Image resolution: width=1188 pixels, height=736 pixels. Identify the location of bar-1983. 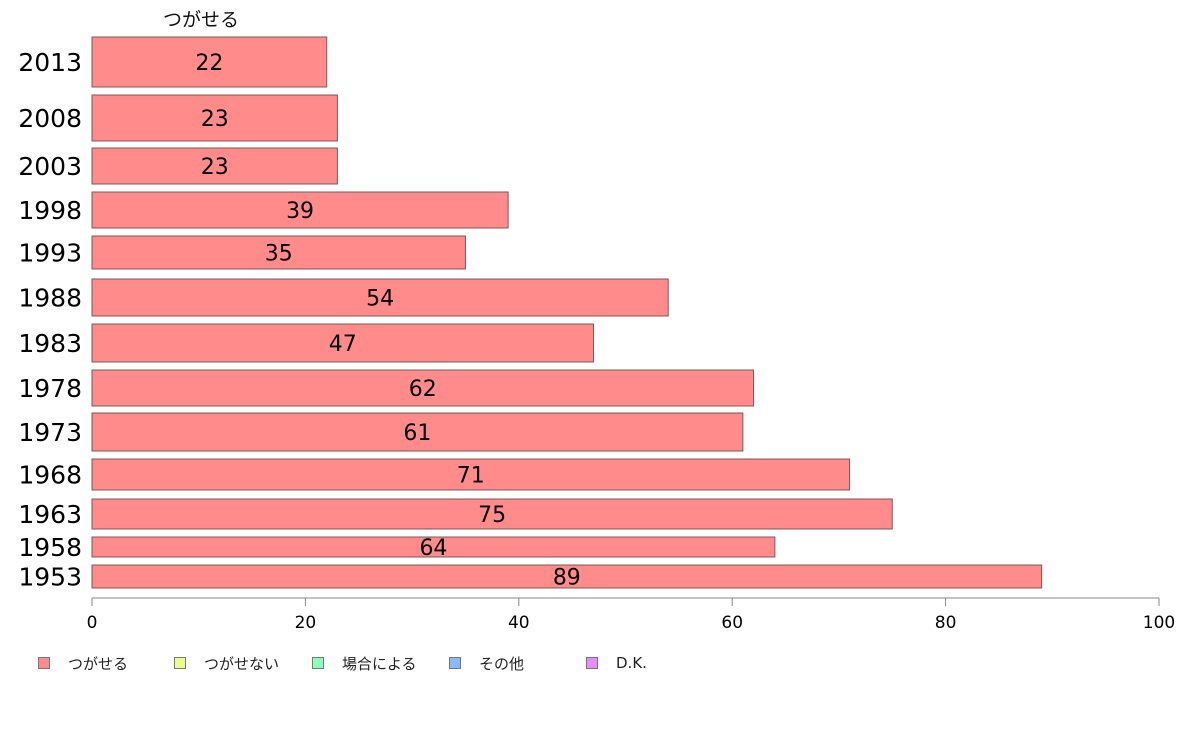
(342, 343).